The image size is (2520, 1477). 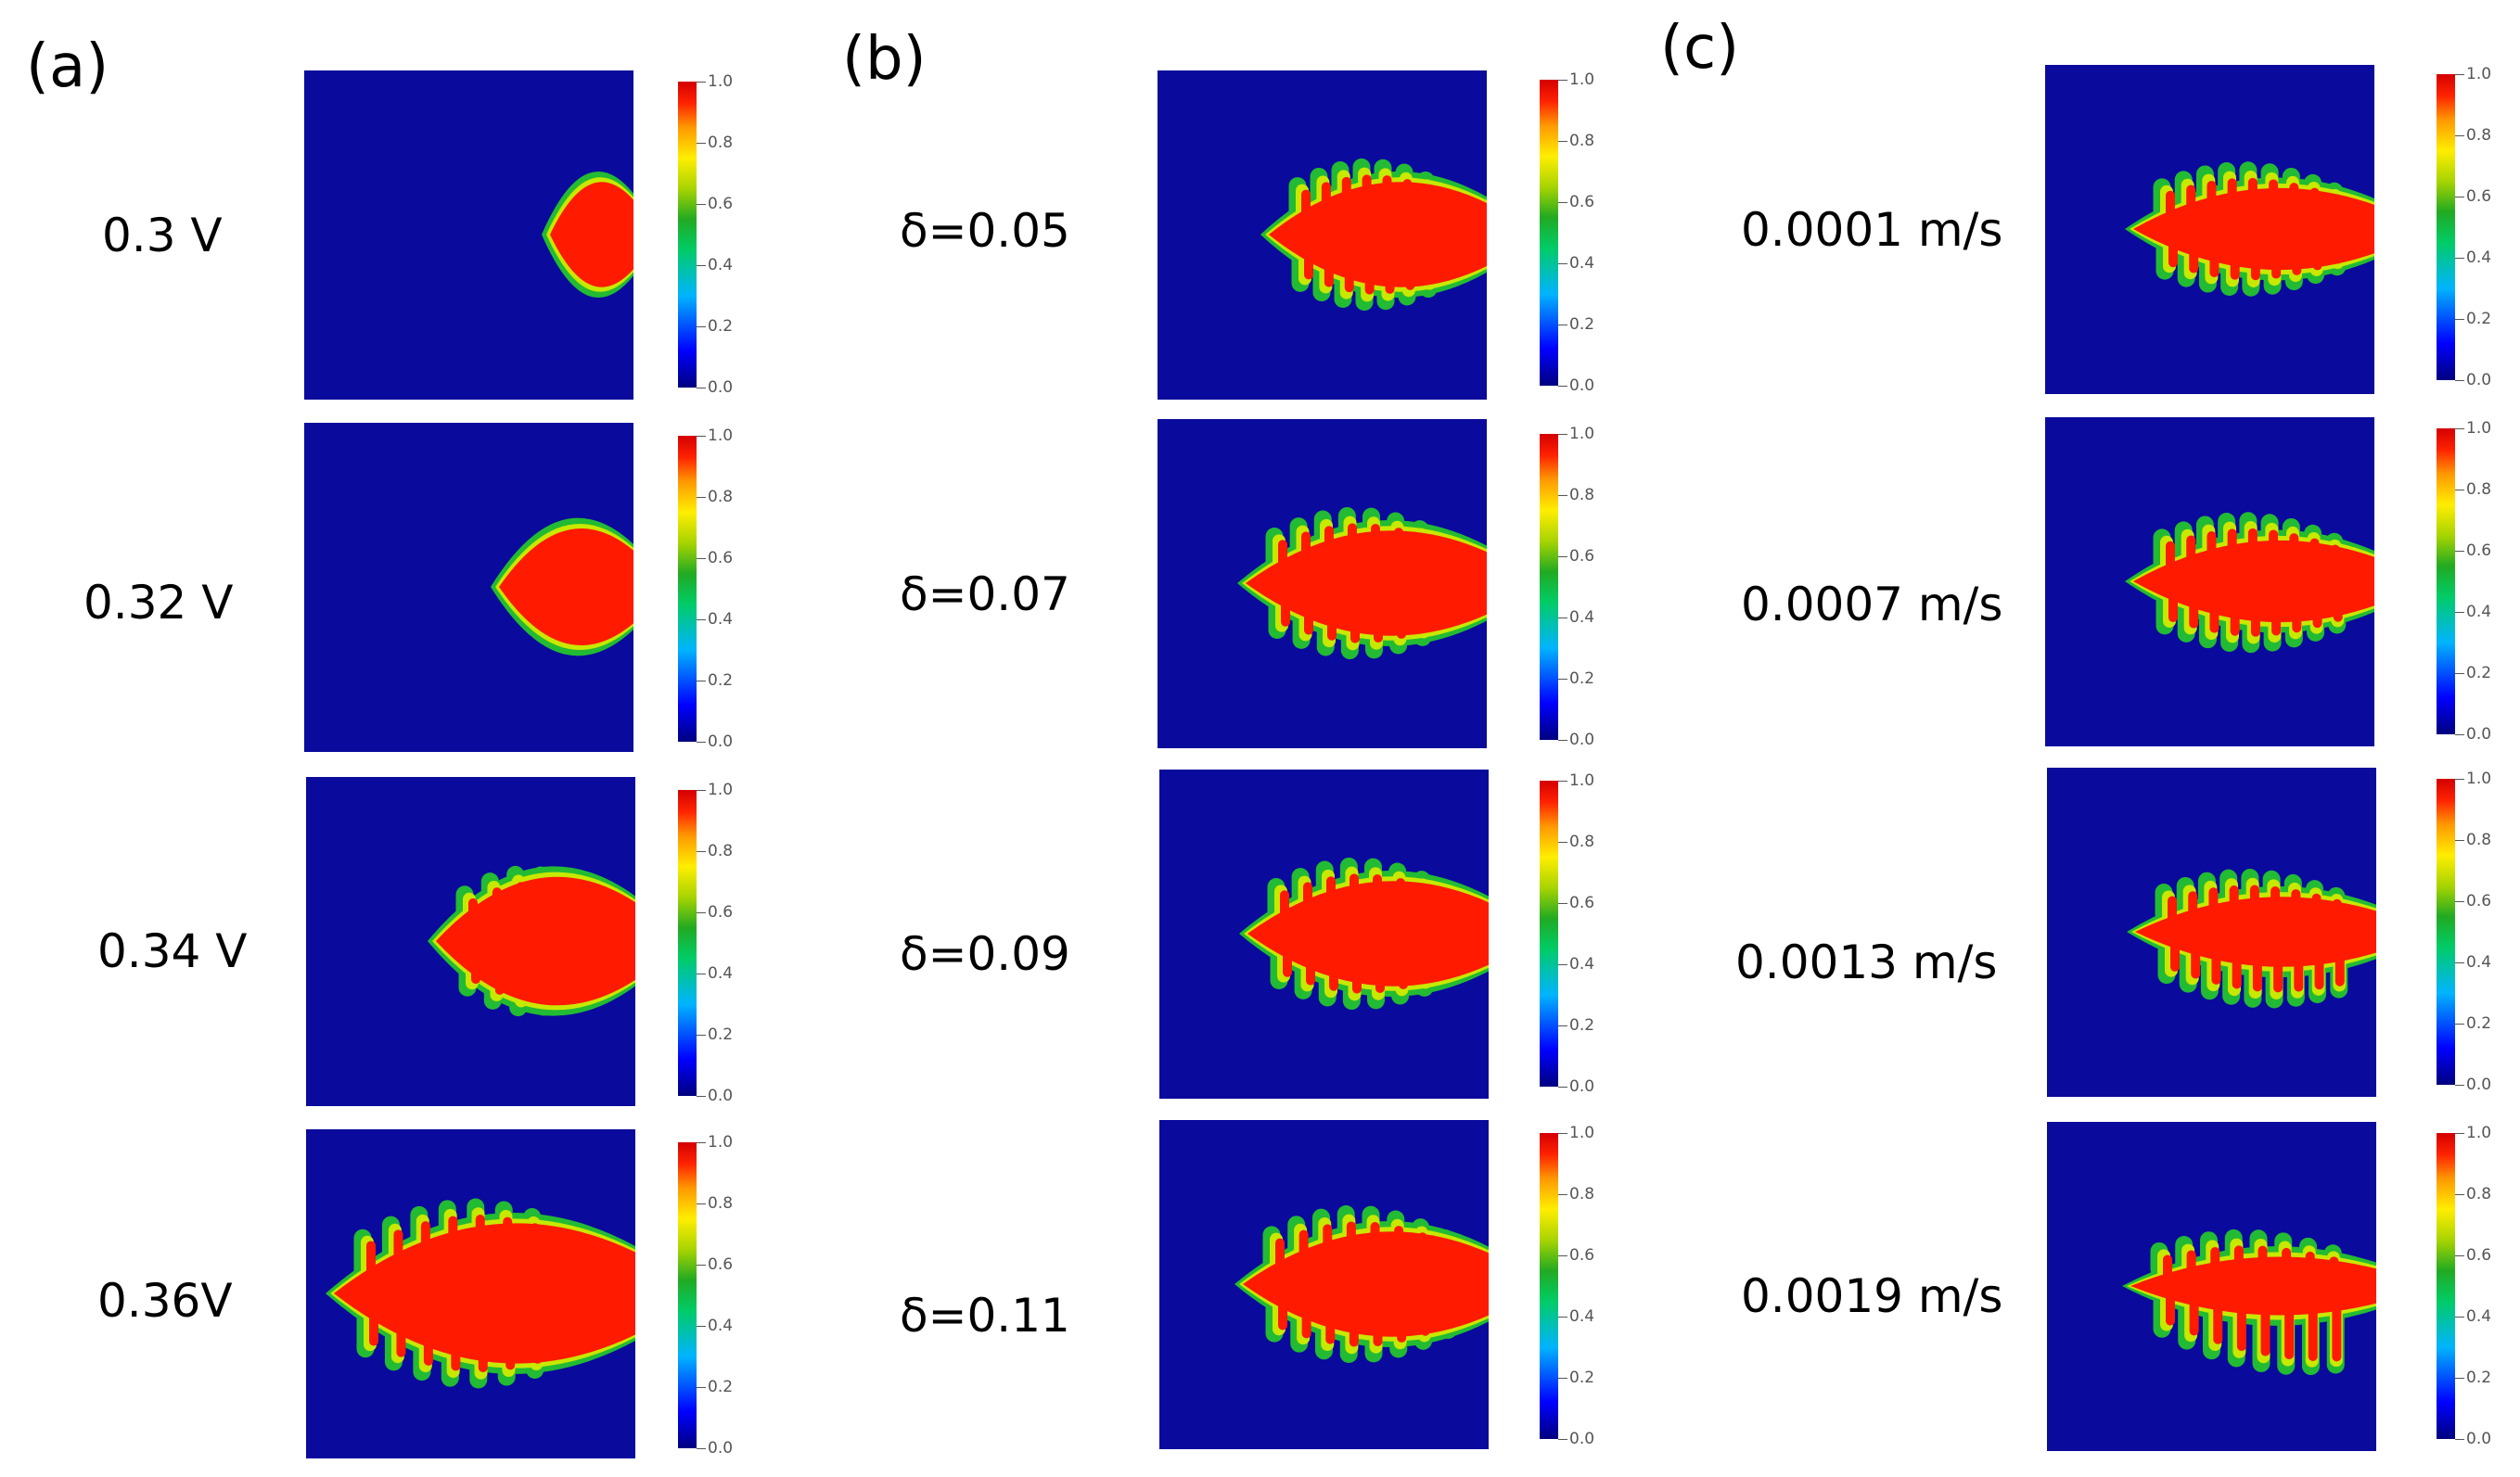 What do you see at coordinates (535, 941) in the screenshot?
I see `dendrite-body` at bounding box center [535, 941].